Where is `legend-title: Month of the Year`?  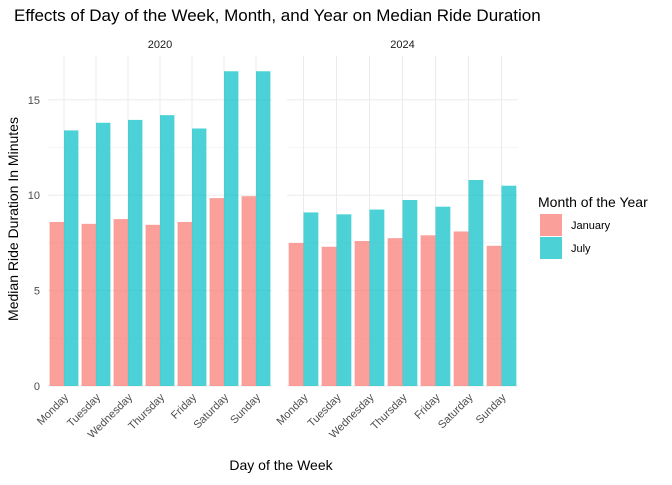 legend-title: Month of the Year is located at coordinates (593, 202).